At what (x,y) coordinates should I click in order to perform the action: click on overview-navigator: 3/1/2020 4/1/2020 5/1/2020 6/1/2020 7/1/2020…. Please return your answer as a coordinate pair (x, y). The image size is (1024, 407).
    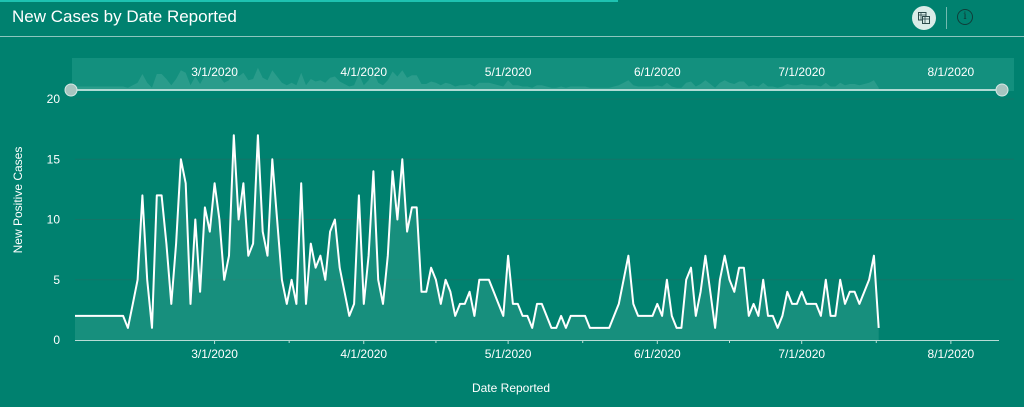
    Looking at the image, I should click on (539, 77).